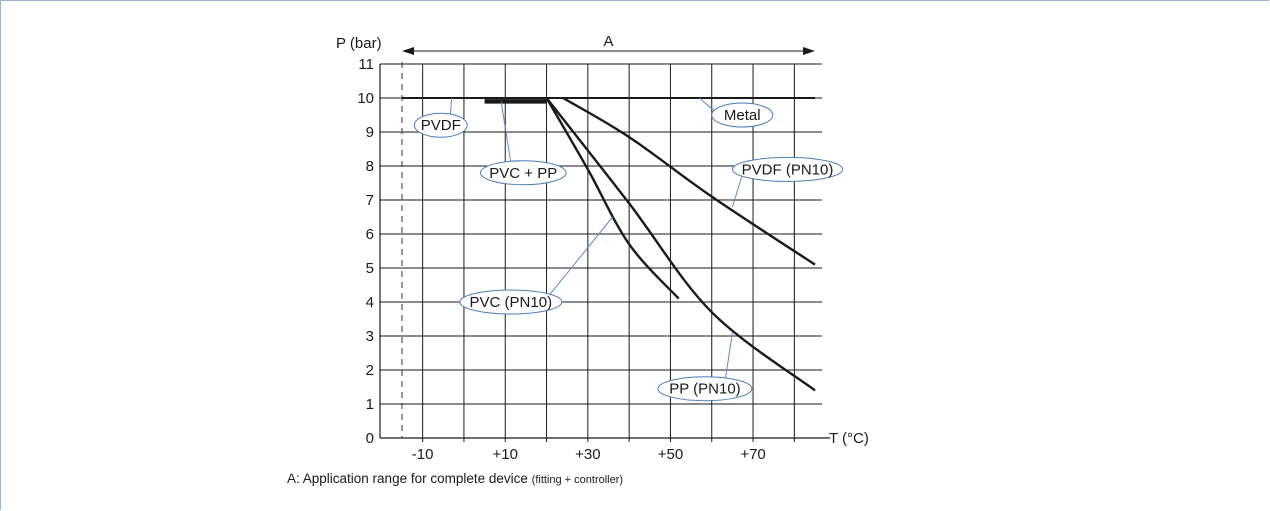 The image size is (1270, 511). Describe the element at coordinates (505, 454) in the screenshot. I see `x-tick-label-10: +10` at that location.